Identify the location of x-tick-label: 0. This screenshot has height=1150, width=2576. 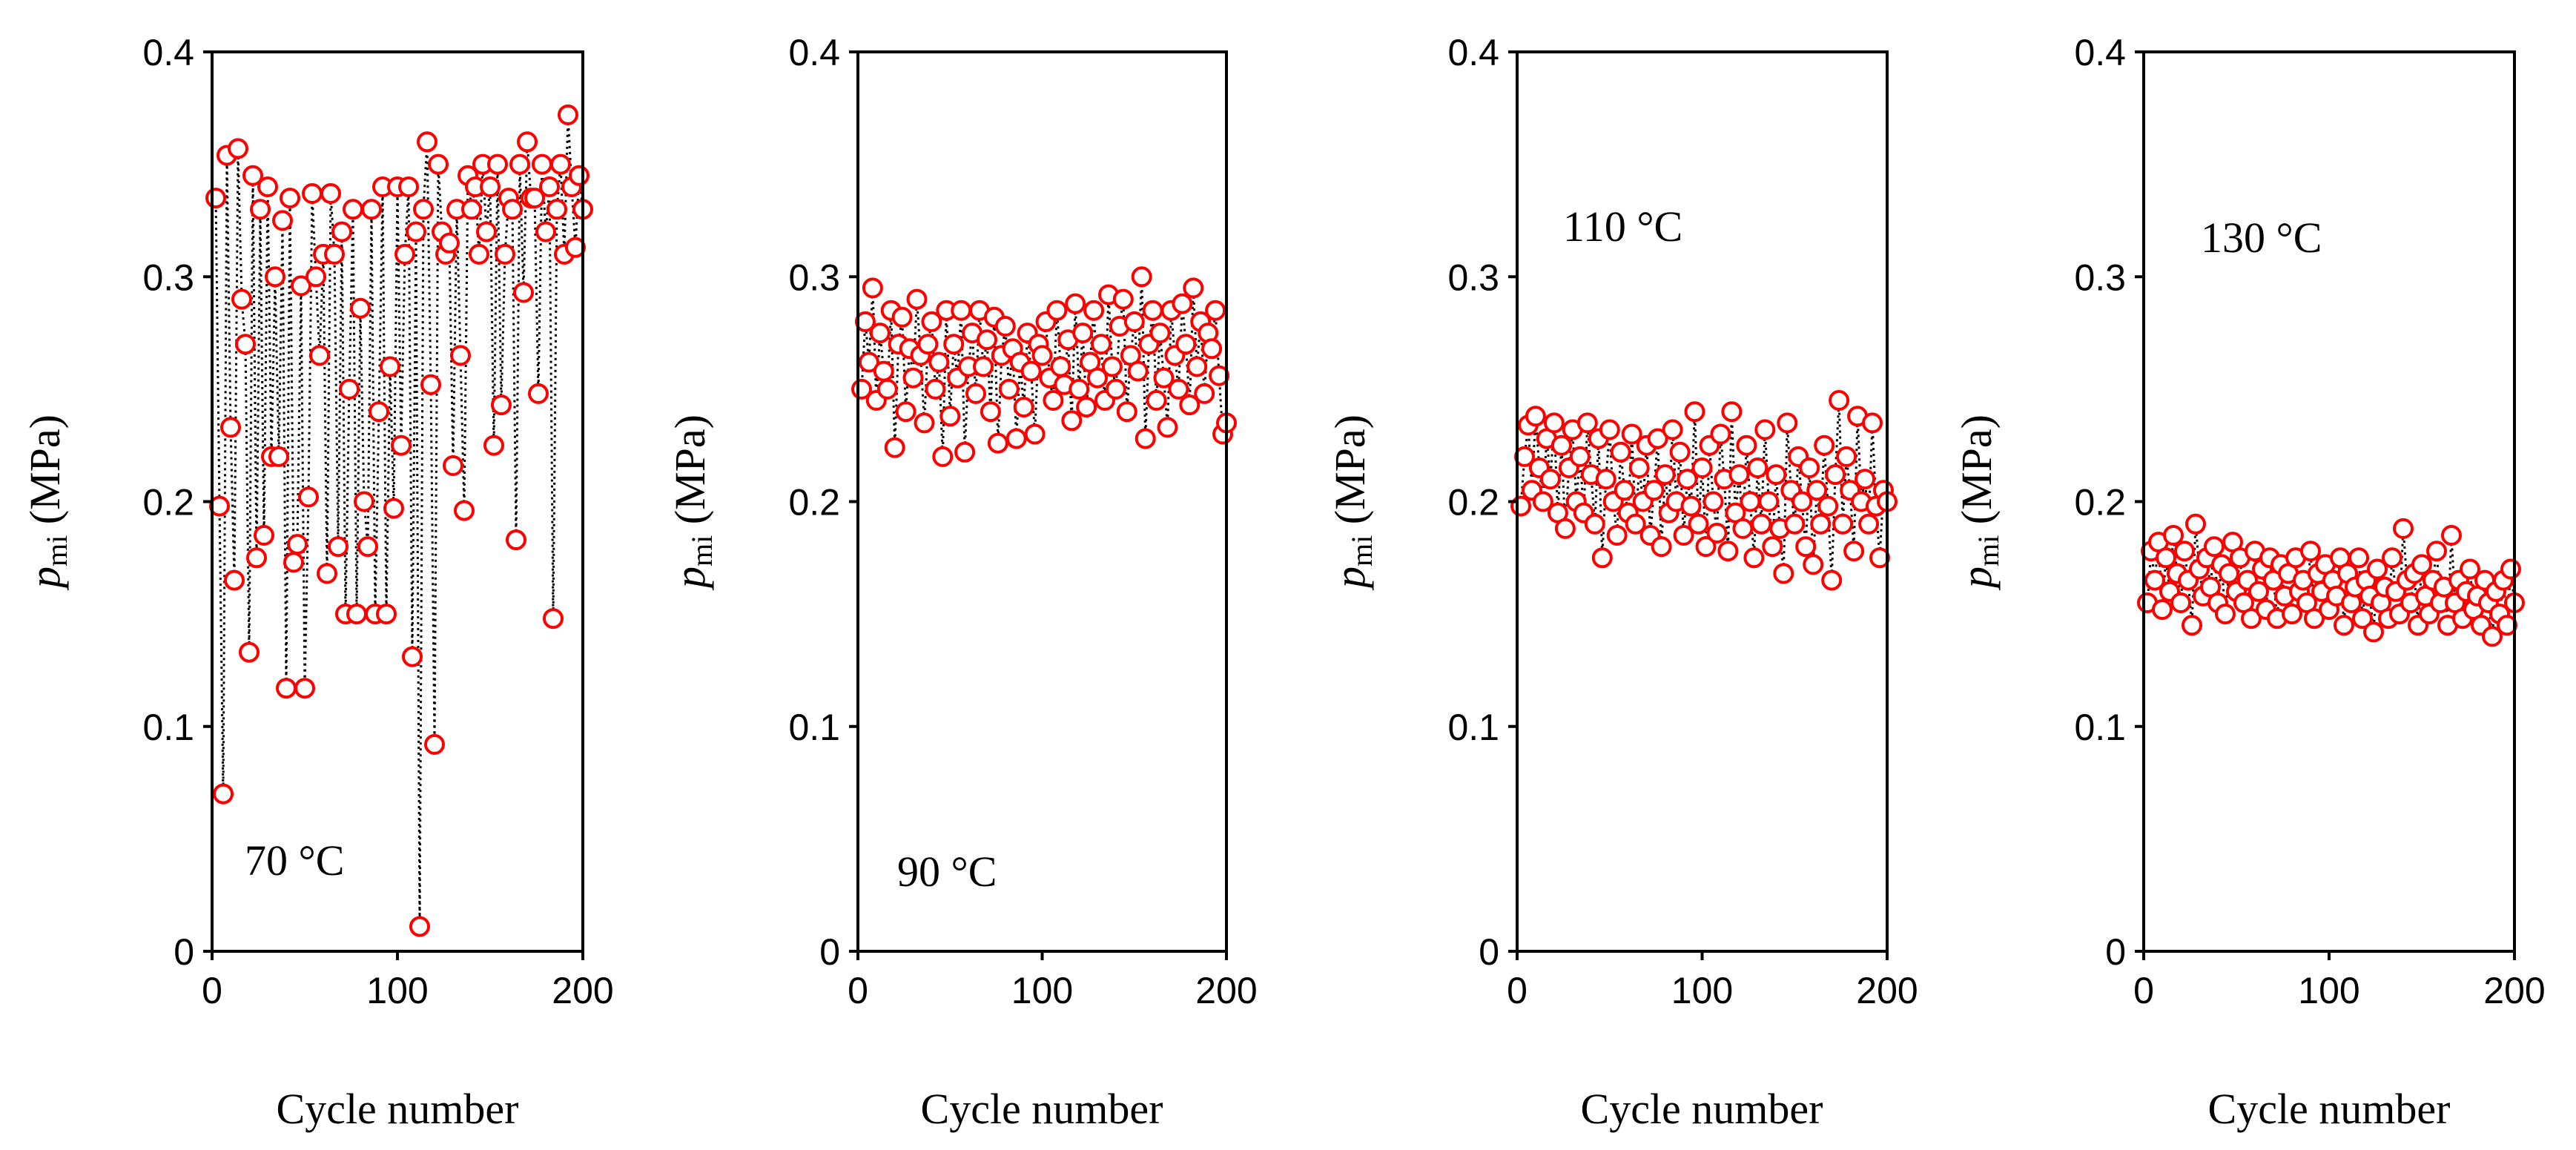
(1517, 990).